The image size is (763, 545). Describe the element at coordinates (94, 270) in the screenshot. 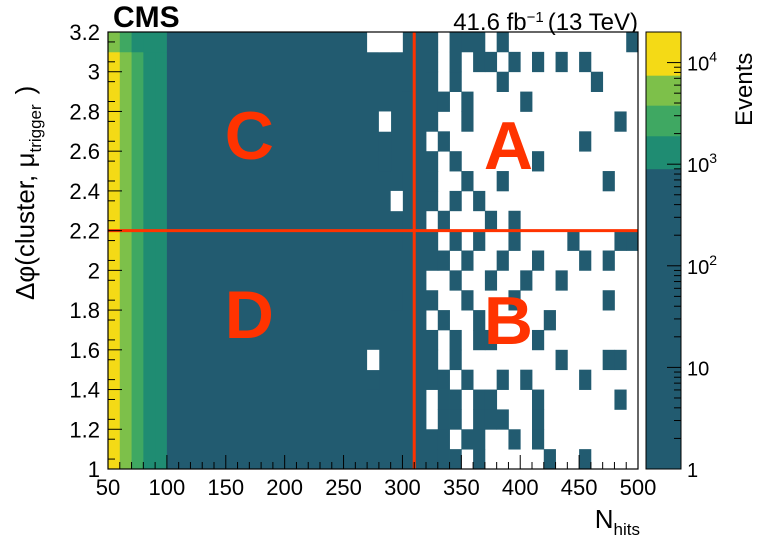

I see `y-tick-label: 2` at that location.